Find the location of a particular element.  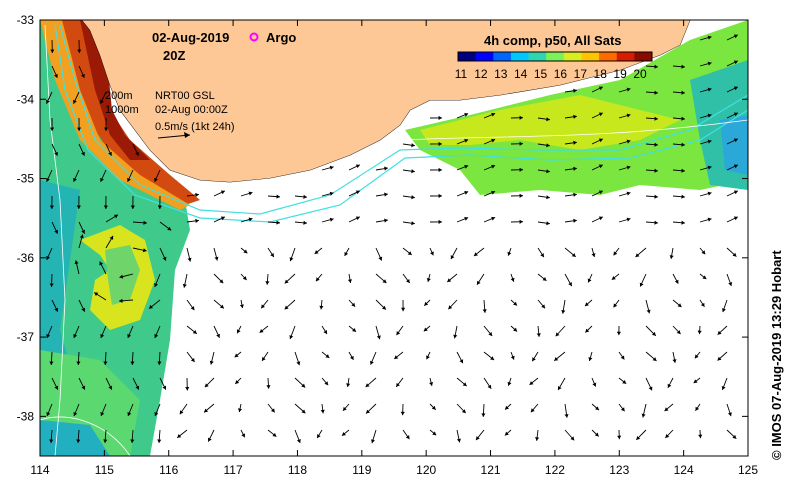

x-tick-label: 115 is located at coordinates (104, 470).